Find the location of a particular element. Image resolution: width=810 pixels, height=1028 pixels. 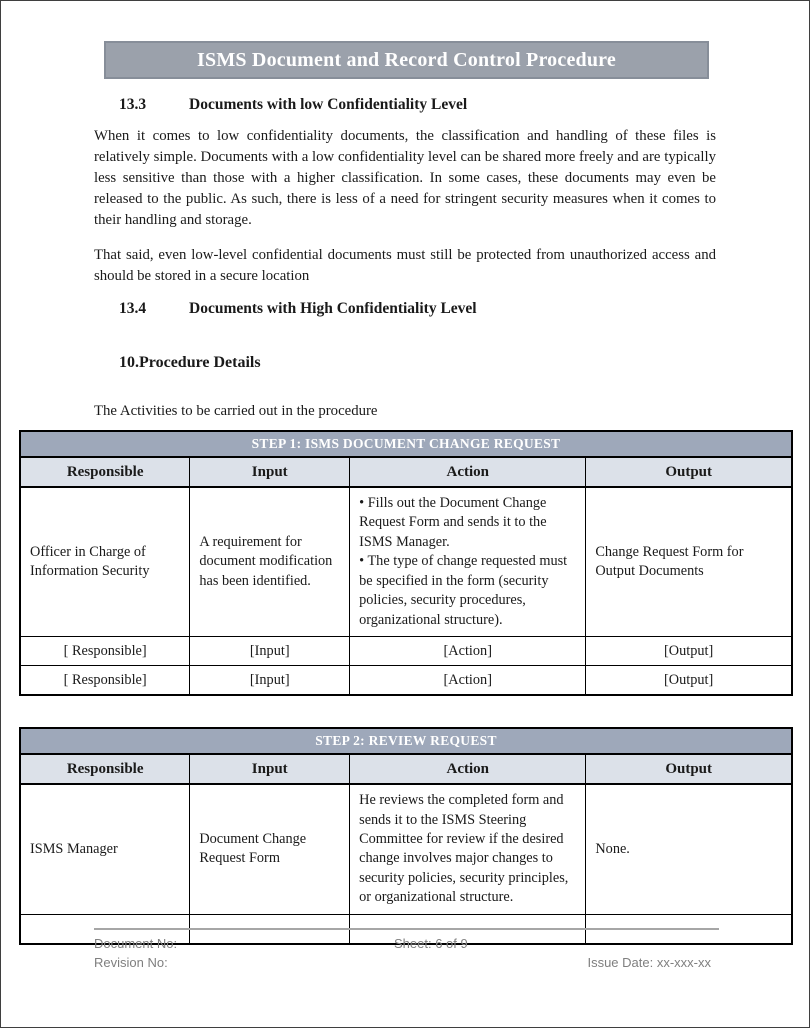

step1-title-row: STEP 1: ISMS DOCUMENT CHANGE REQUEST is located at coordinates (406, 444).